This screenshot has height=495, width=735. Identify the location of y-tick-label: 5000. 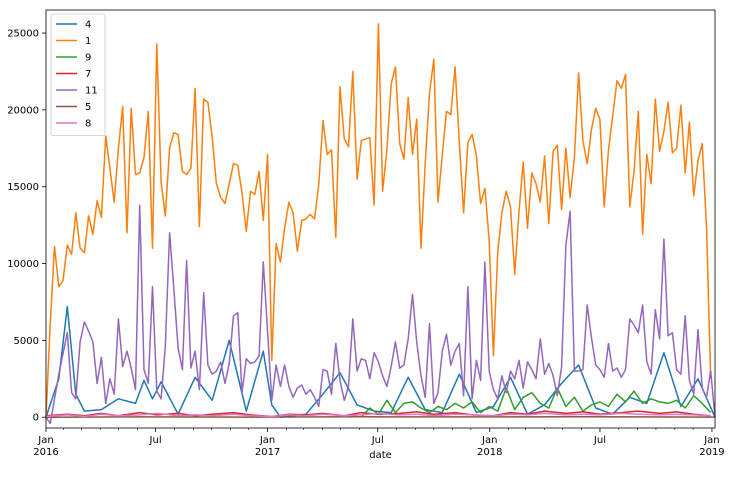
(26, 341).